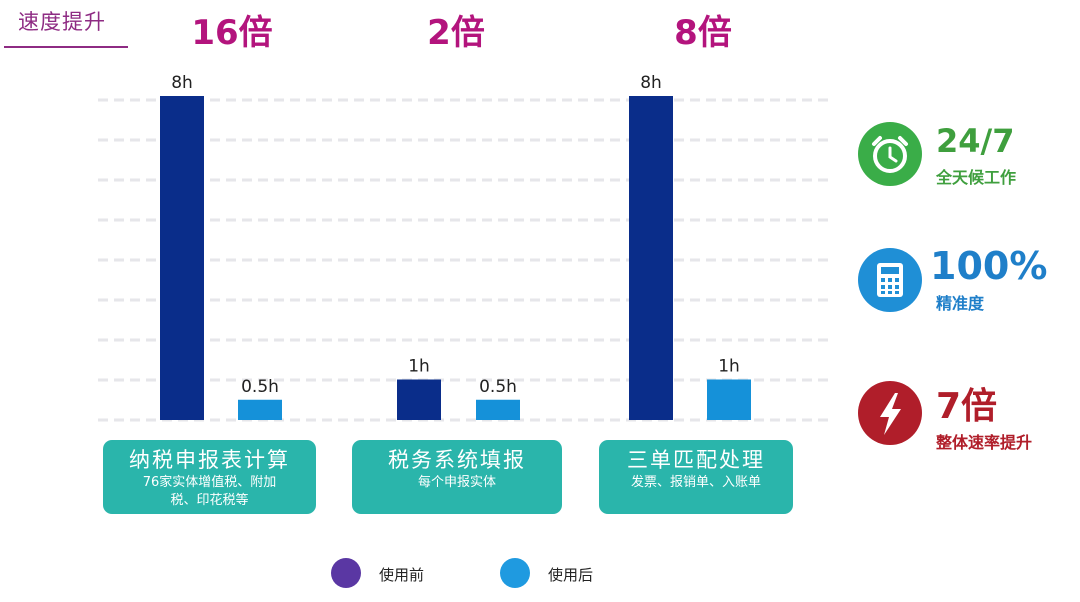 Image resolution: width=1080 pixels, height=602 pixels. I want to click on kpi-overall-speed: 7倍 整体速率提升, so click(968, 416).